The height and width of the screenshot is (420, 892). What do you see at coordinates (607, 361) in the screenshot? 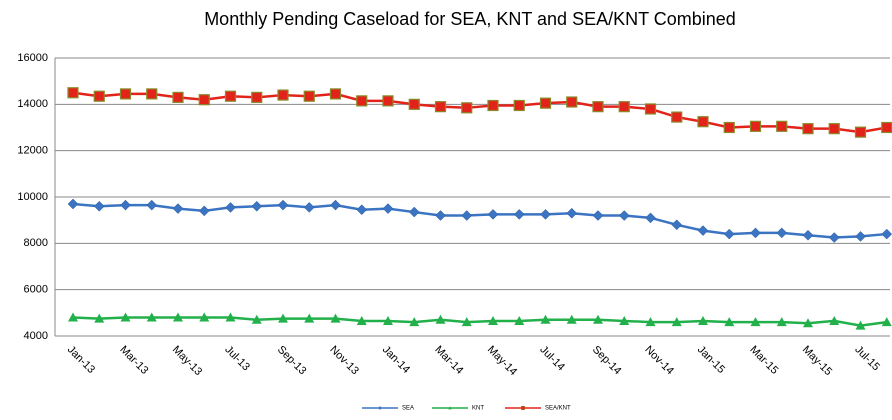
I see `x-tick-label: Sep-14` at bounding box center [607, 361].